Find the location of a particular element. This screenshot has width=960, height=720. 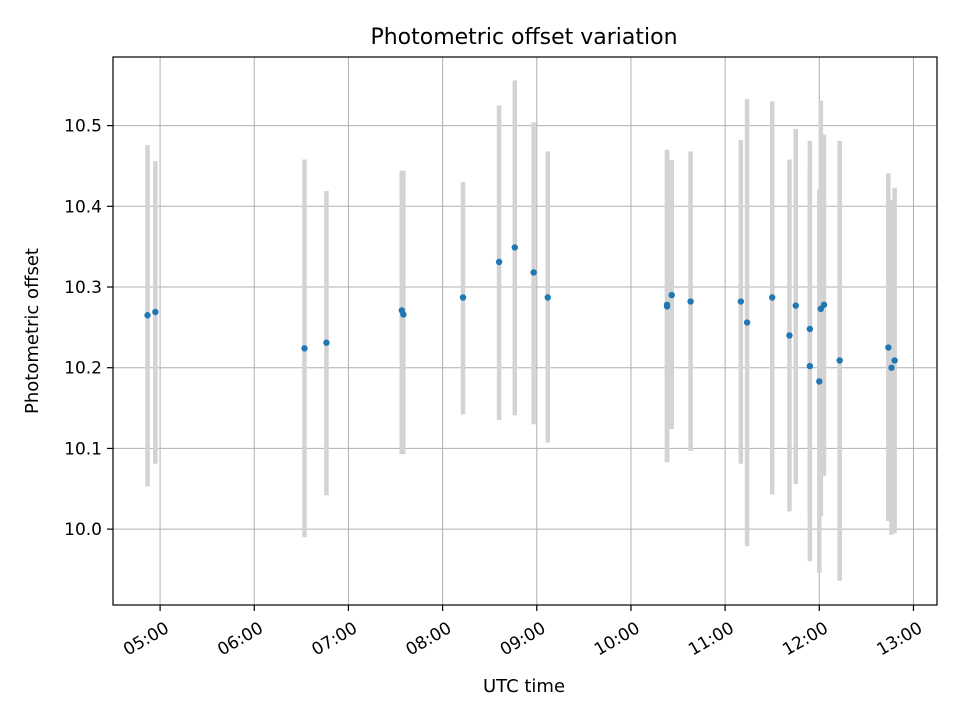

y-tick-label: 10.0 is located at coordinates (83, 530).